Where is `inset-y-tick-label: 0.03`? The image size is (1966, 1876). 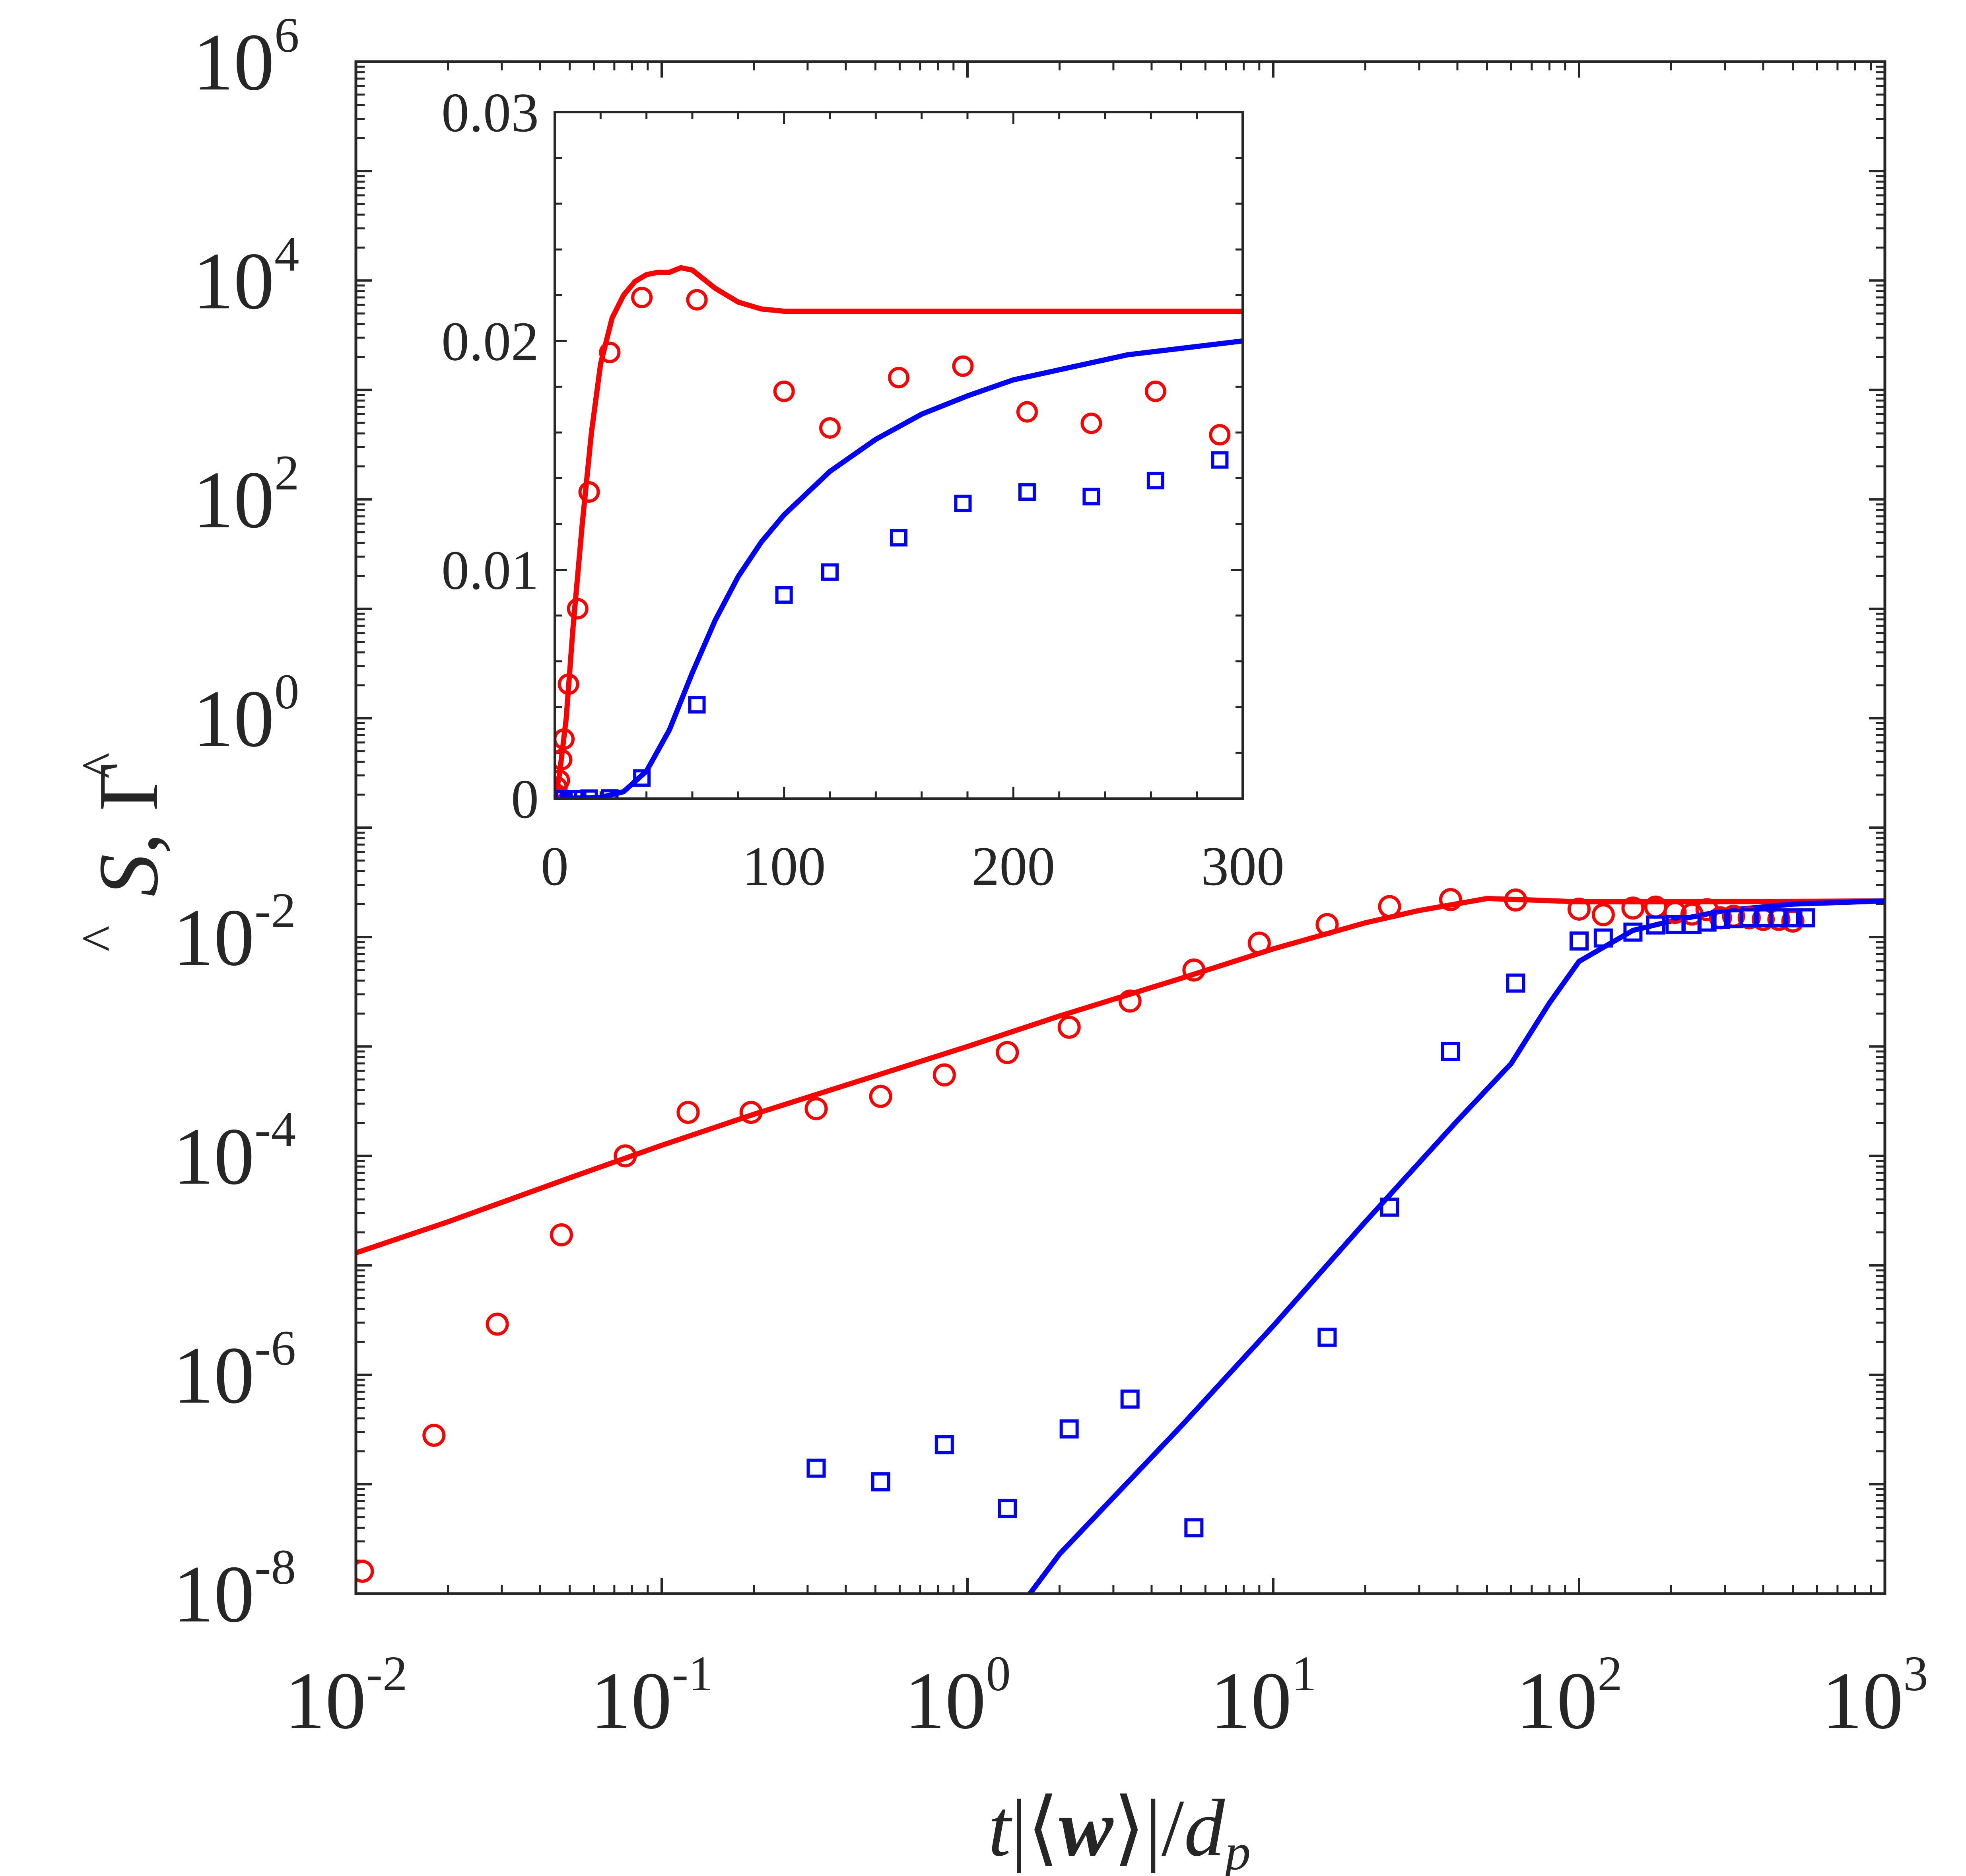
inset-y-tick-label: 0.03 is located at coordinates (490, 113).